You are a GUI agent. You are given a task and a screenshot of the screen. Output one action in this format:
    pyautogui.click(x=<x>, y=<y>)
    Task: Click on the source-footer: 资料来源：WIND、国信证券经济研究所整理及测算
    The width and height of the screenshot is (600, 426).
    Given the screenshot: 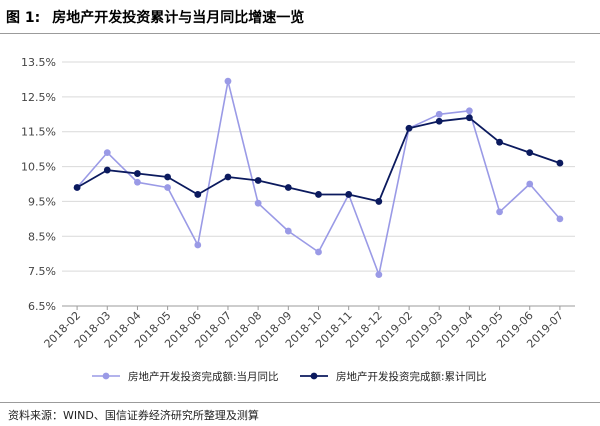 What is the action you would take?
    pyautogui.click(x=300, y=414)
    